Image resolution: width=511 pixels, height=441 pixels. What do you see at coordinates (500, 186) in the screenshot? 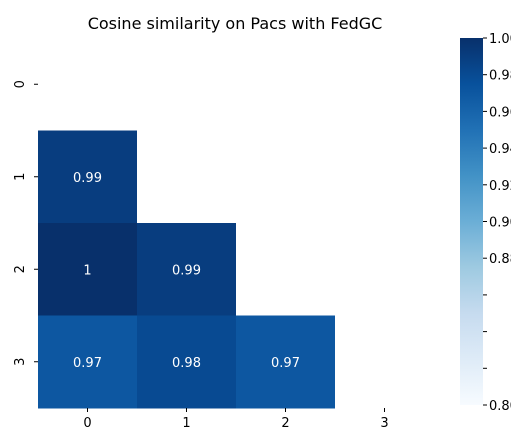
I see `colorbar-tick-label: 0.92` at bounding box center [500, 186].